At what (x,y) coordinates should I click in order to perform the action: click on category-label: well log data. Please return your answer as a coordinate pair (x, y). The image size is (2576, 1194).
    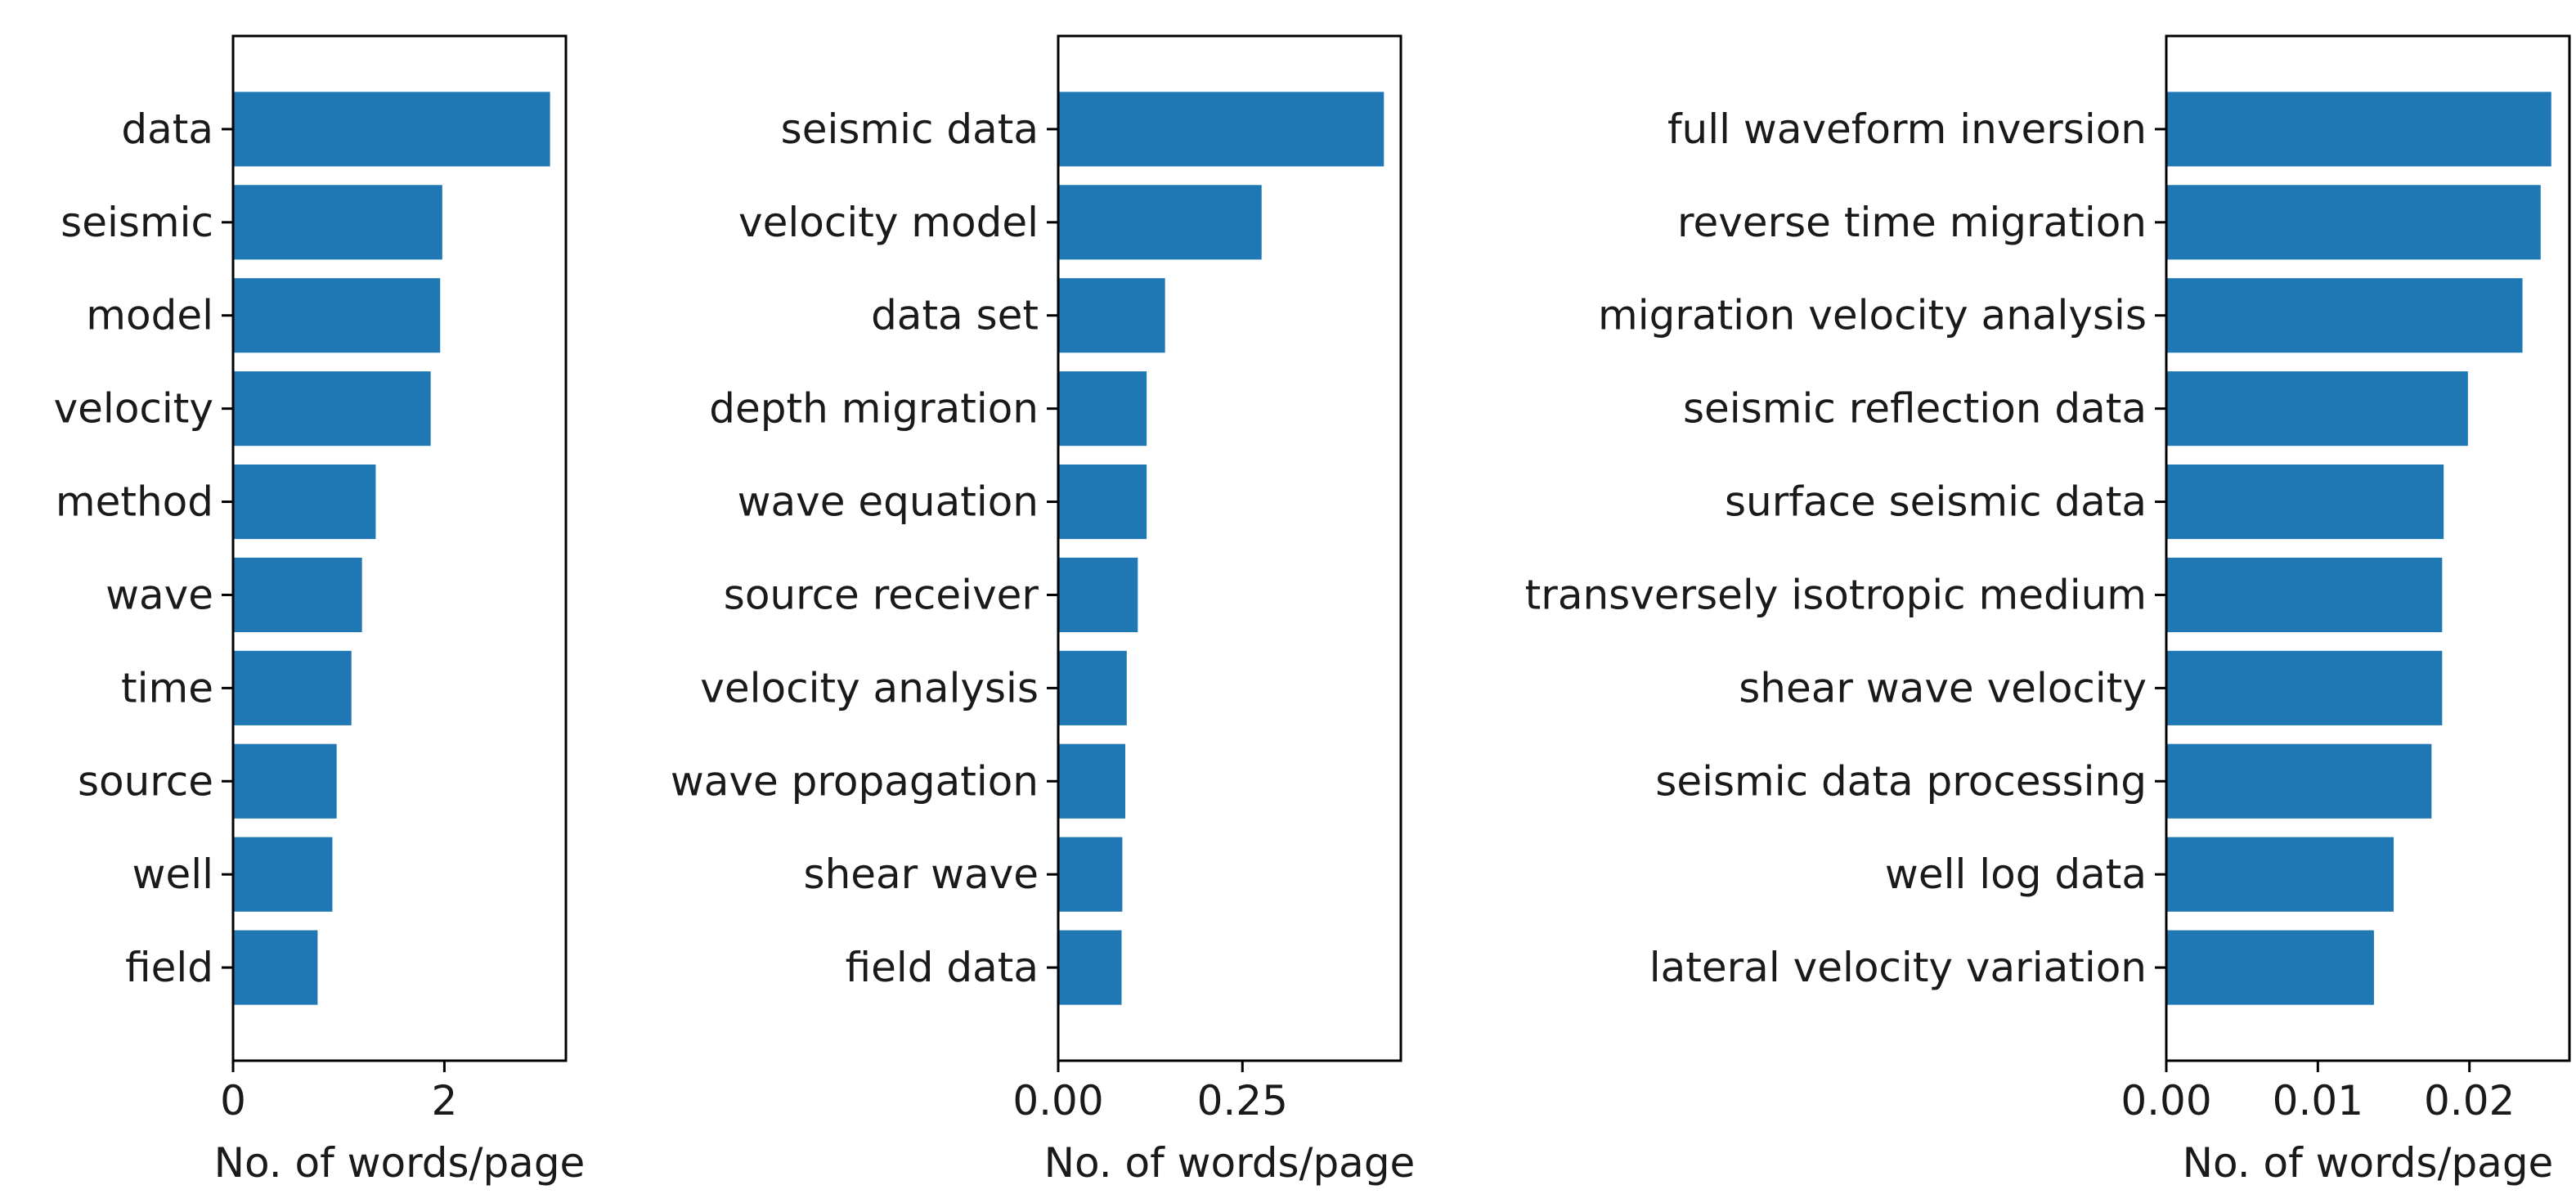
    Looking at the image, I should click on (2016, 874).